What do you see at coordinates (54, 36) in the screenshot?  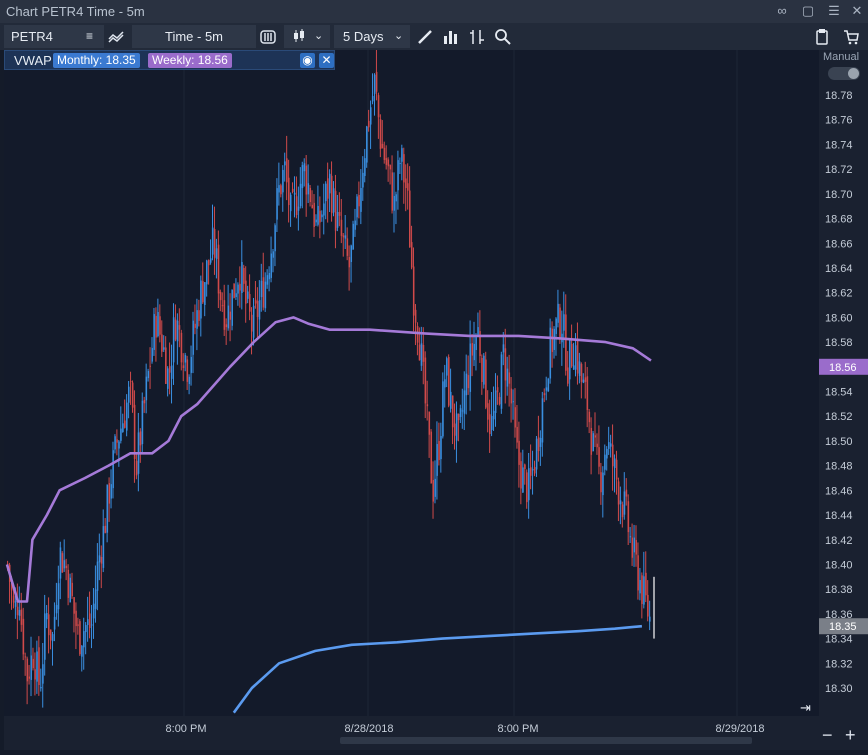 I see `symbol-field: PETR4 ≡` at bounding box center [54, 36].